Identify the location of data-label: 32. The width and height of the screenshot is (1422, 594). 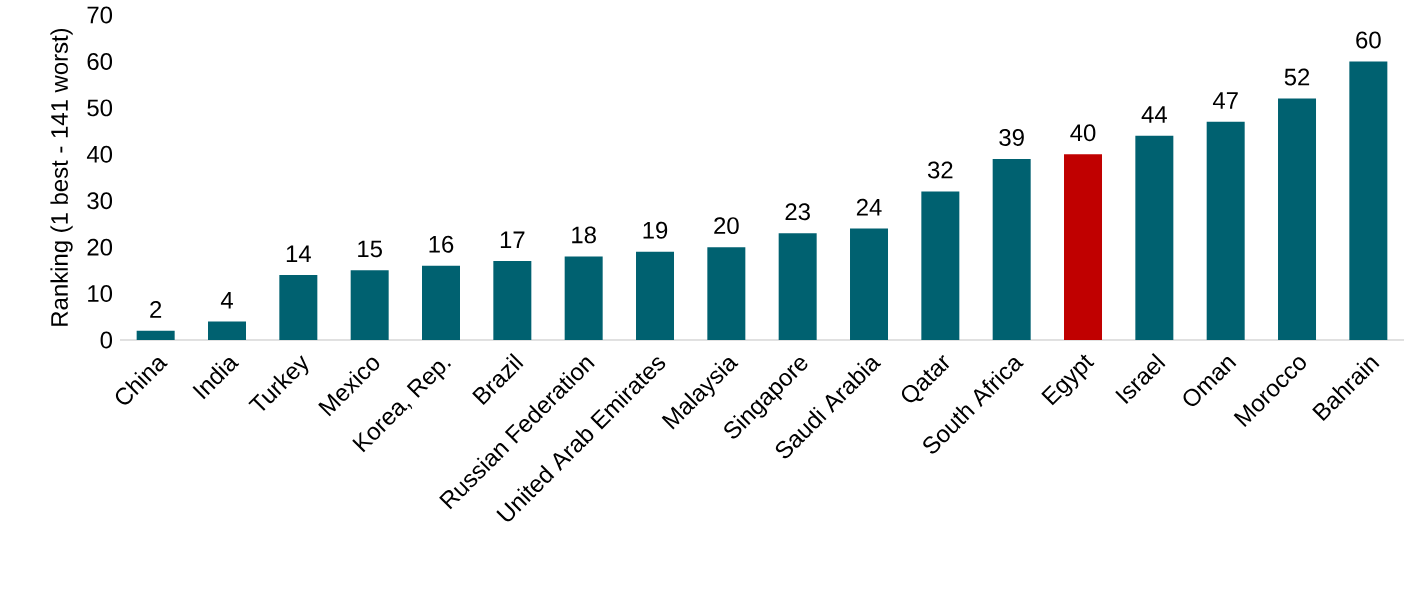
(940, 170).